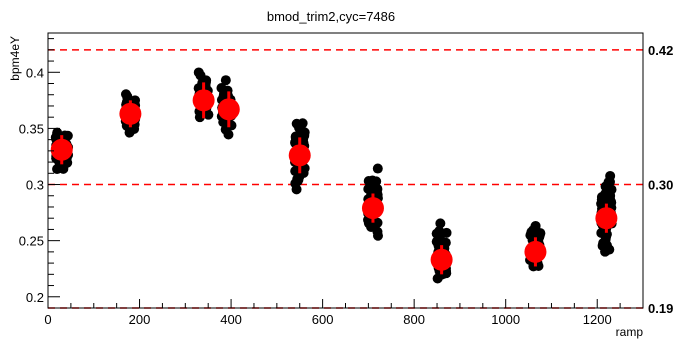  I want to click on x-tick-label: 200, so click(140, 319).